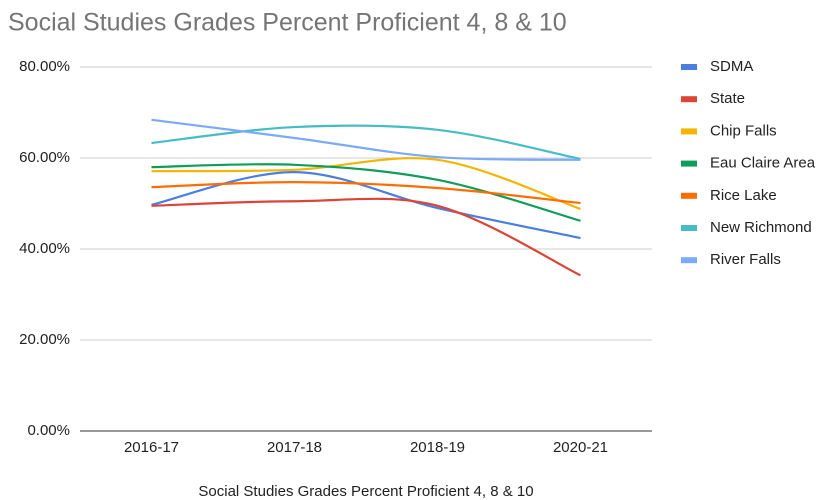 Image resolution: width=836 pixels, height=500 pixels. I want to click on x-tick-label: 2020-21, so click(580, 447).